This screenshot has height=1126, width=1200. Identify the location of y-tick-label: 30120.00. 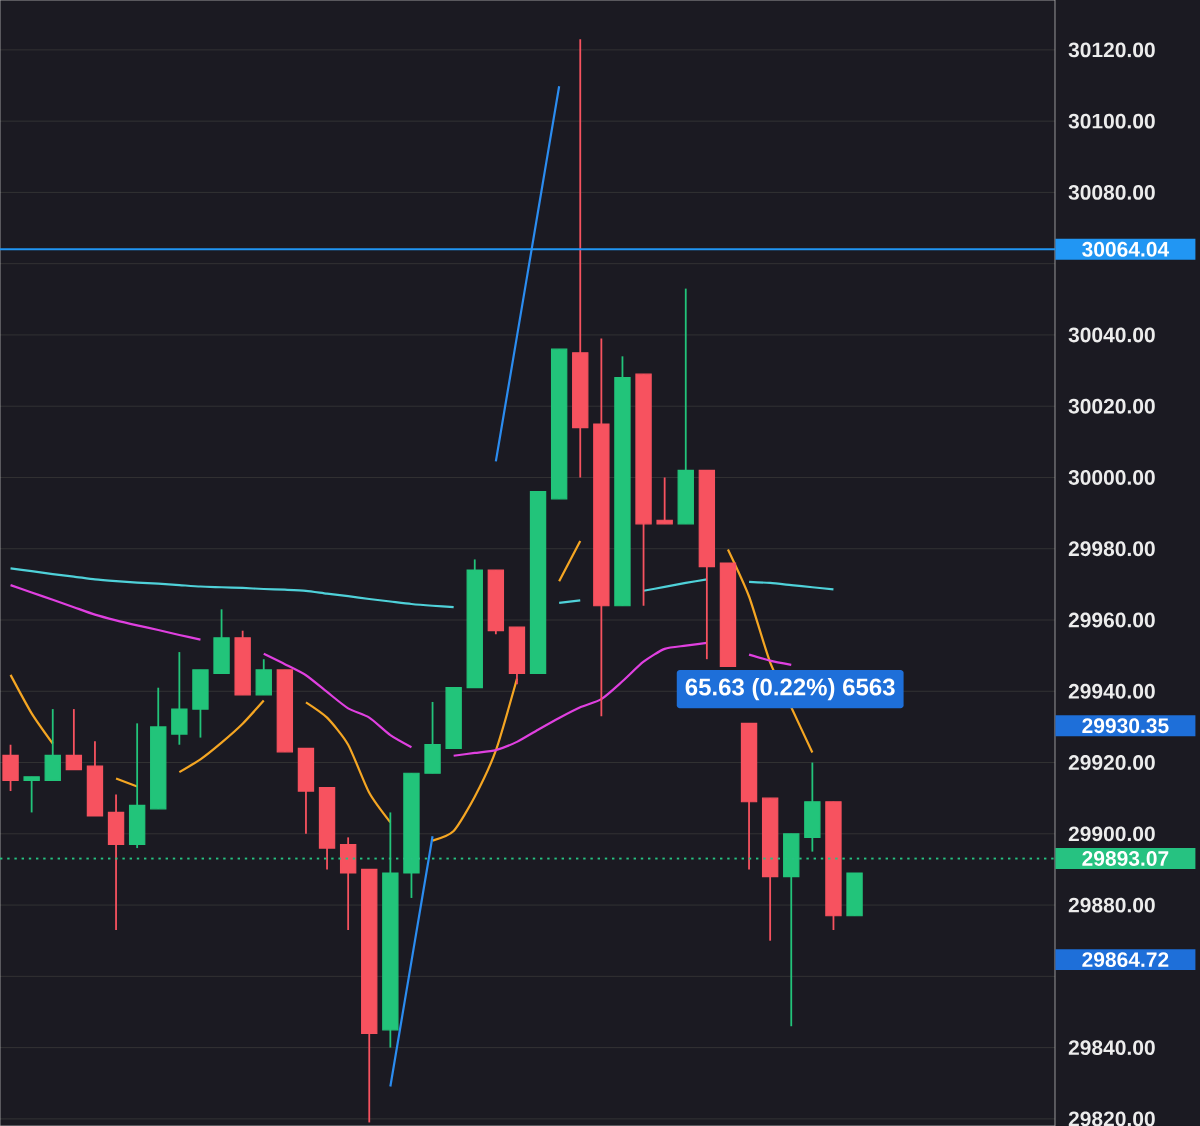
(1111, 50).